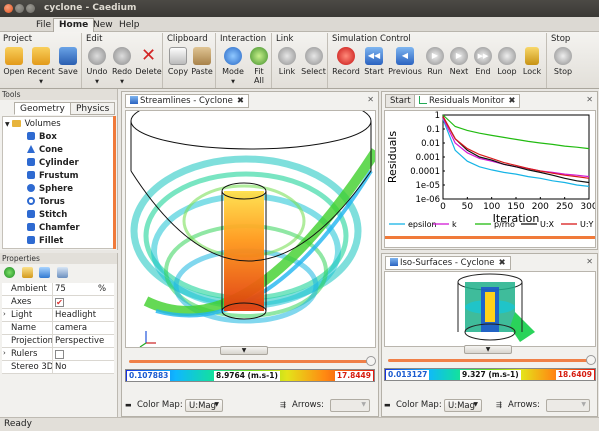  I want to click on record-button: Record, so click(346, 68).